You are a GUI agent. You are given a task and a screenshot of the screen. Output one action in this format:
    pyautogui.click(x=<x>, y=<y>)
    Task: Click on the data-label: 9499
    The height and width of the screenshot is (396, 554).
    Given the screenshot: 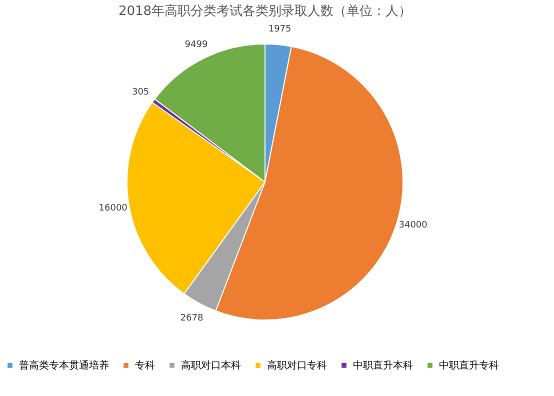 What is the action you would take?
    pyautogui.click(x=196, y=45)
    